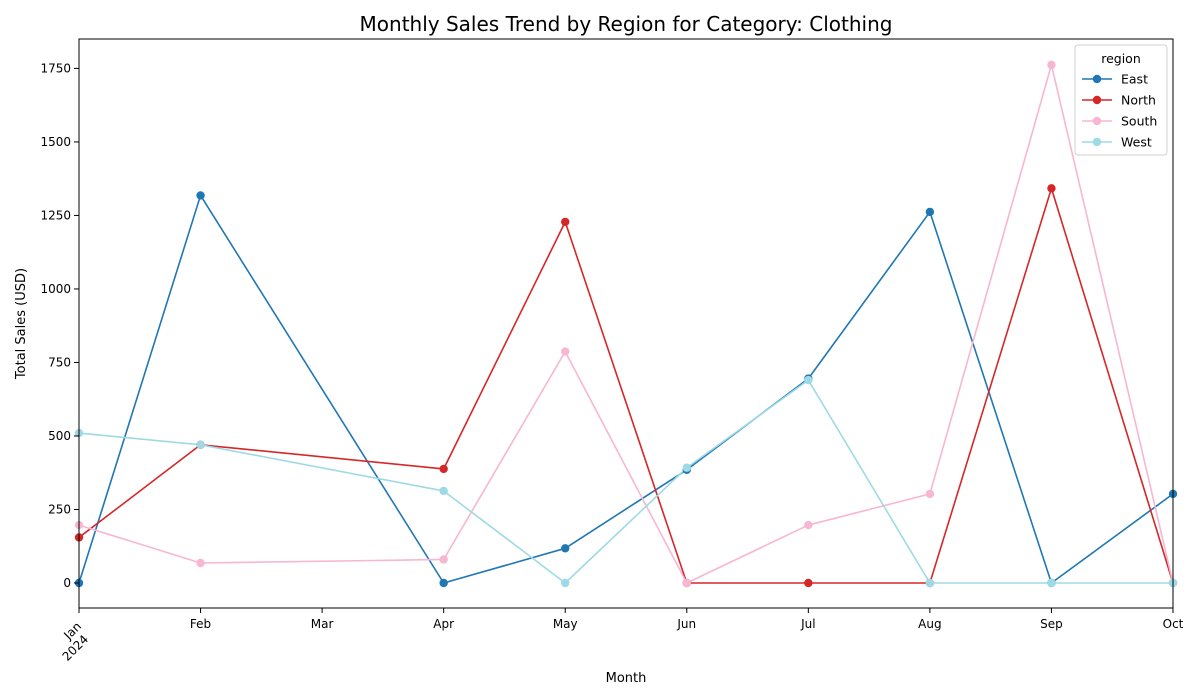 This screenshot has width=1200, height=700. Describe the element at coordinates (1121, 58) in the screenshot. I see `legend-title: region` at that location.